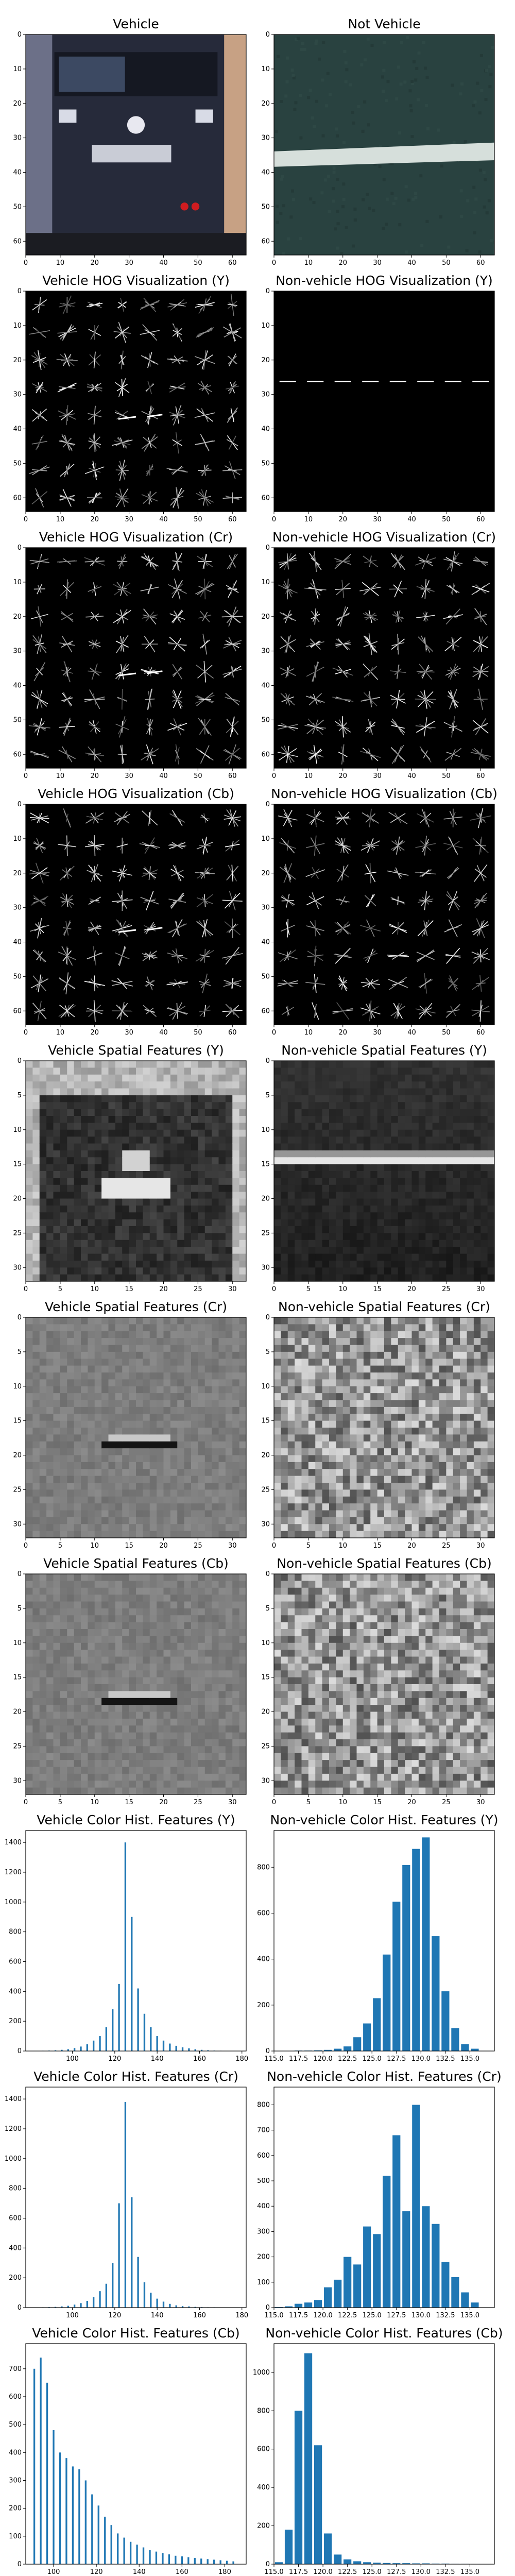 The image size is (515, 2576). What do you see at coordinates (445, 2315) in the screenshot?
I see `x-tick-label: 132.5` at bounding box center [445, 2315].